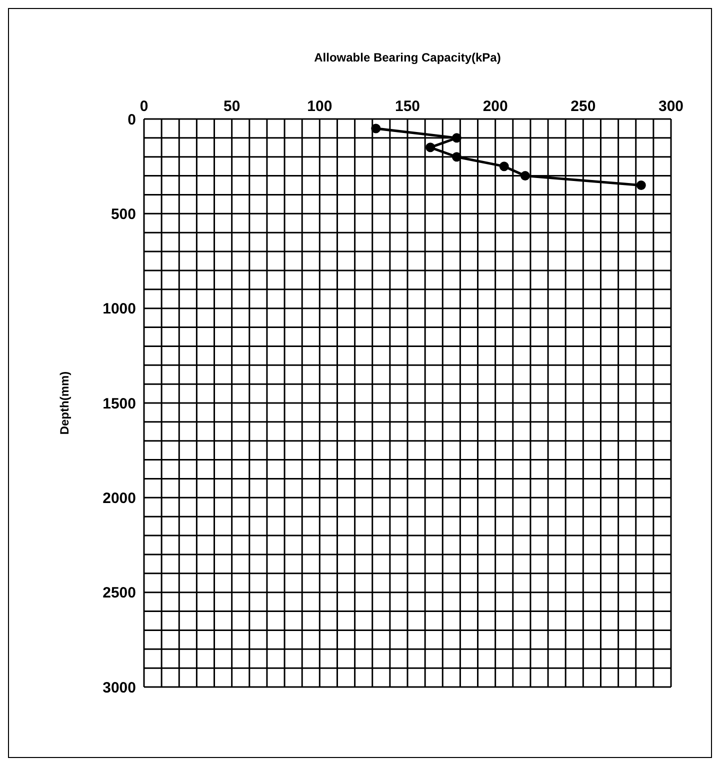 This screenshot has height=761, width=722. Describe the element at coordinates (407, 106) in the screenshot. I see `x-tick-label: 150` at that location.